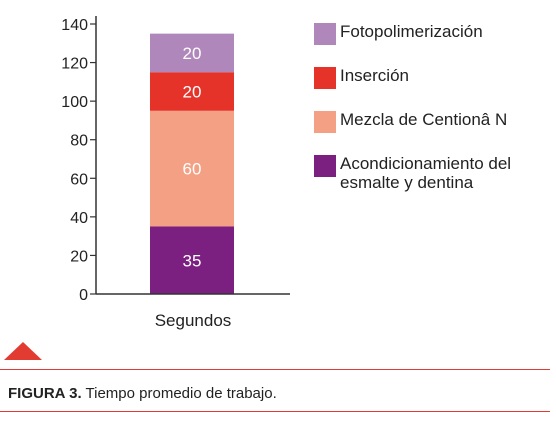 The width and height of the screenshot is (556, 427). What do you see at coordinates (179, 393) in the screenshot?
I see `caption-text: Tiempo promedio de trabajo.` at bounding box center [179, 393].